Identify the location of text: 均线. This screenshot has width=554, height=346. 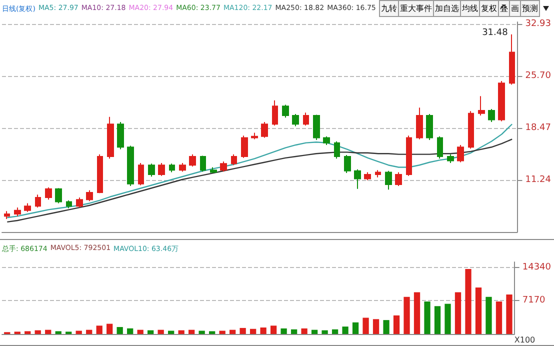
(470, 8).